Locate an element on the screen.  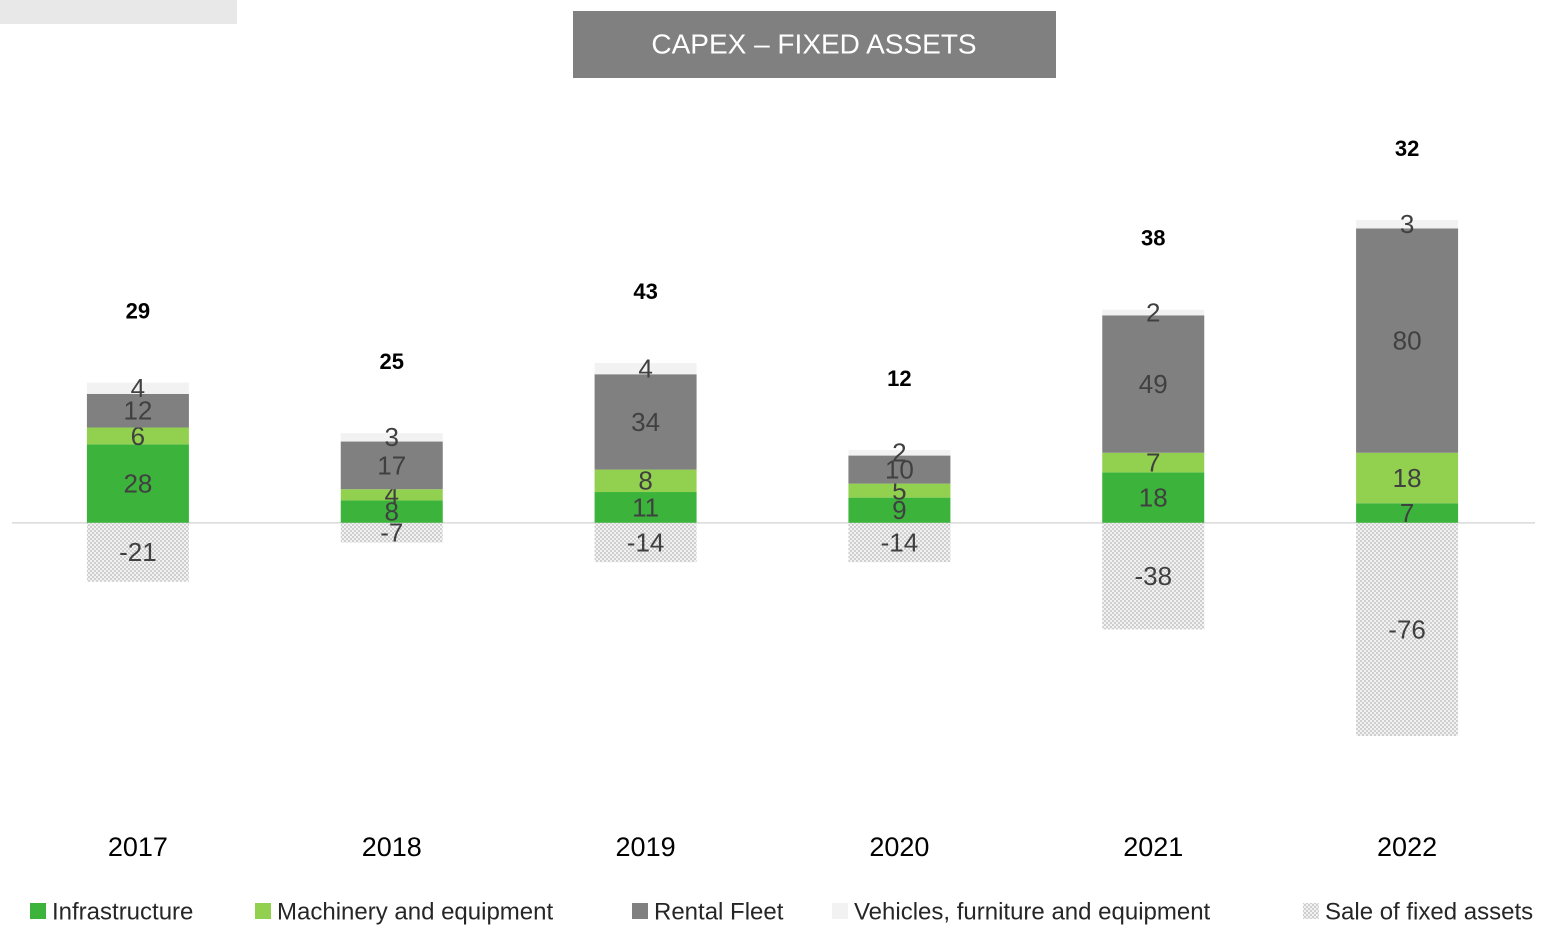
x-tick-label: 2019 is located at coordinates (646, 847).